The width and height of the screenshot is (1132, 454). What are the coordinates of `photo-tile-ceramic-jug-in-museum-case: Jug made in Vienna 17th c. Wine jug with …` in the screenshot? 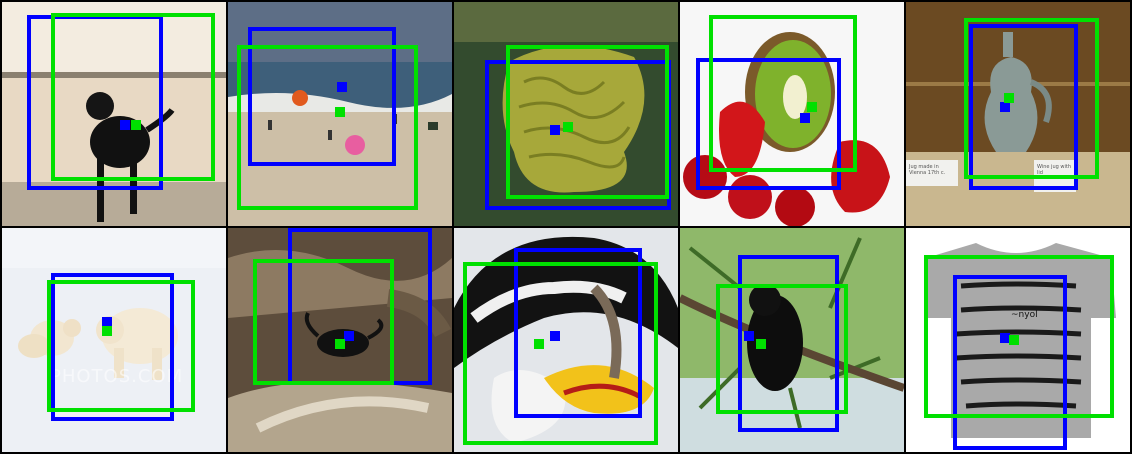 It's located at (1018, 114).